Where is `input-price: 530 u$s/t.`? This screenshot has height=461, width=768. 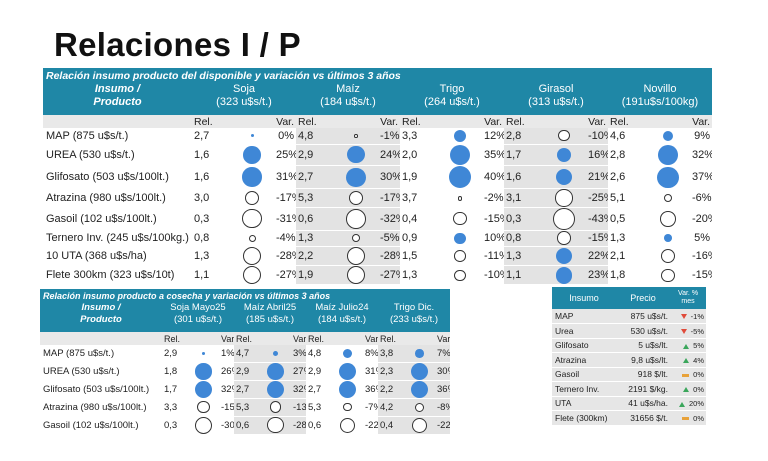
input-price: 530 u$s/t. is located at coordinates (643, 331).